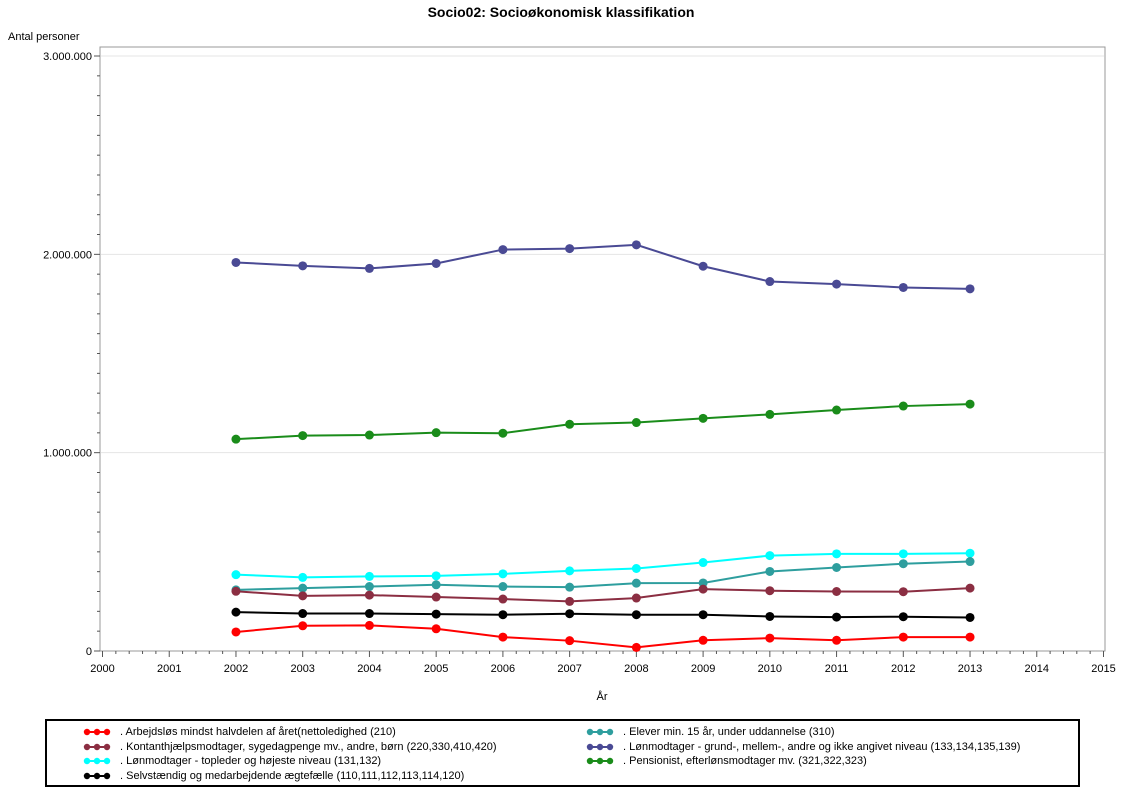 This screenshot has width=1122, height=793. I want to click on y-tick-label: 2.000.000, so click(67, 255).